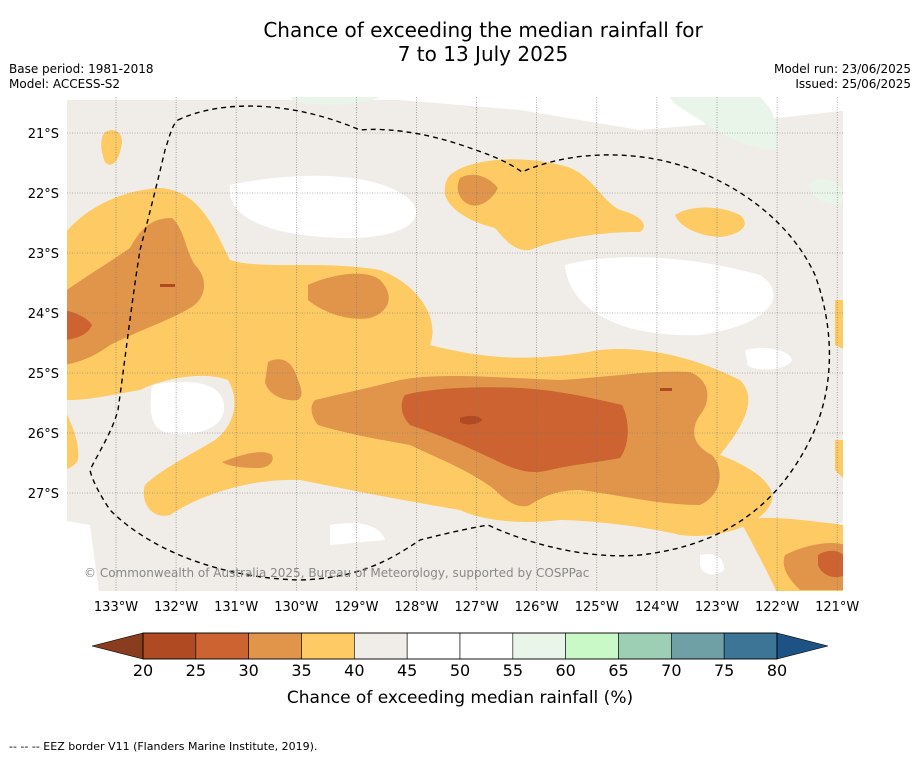  Describe the element at coordinates (777, 670) in the screenshot. I see `colorbar-tick-label: 80` at that location.